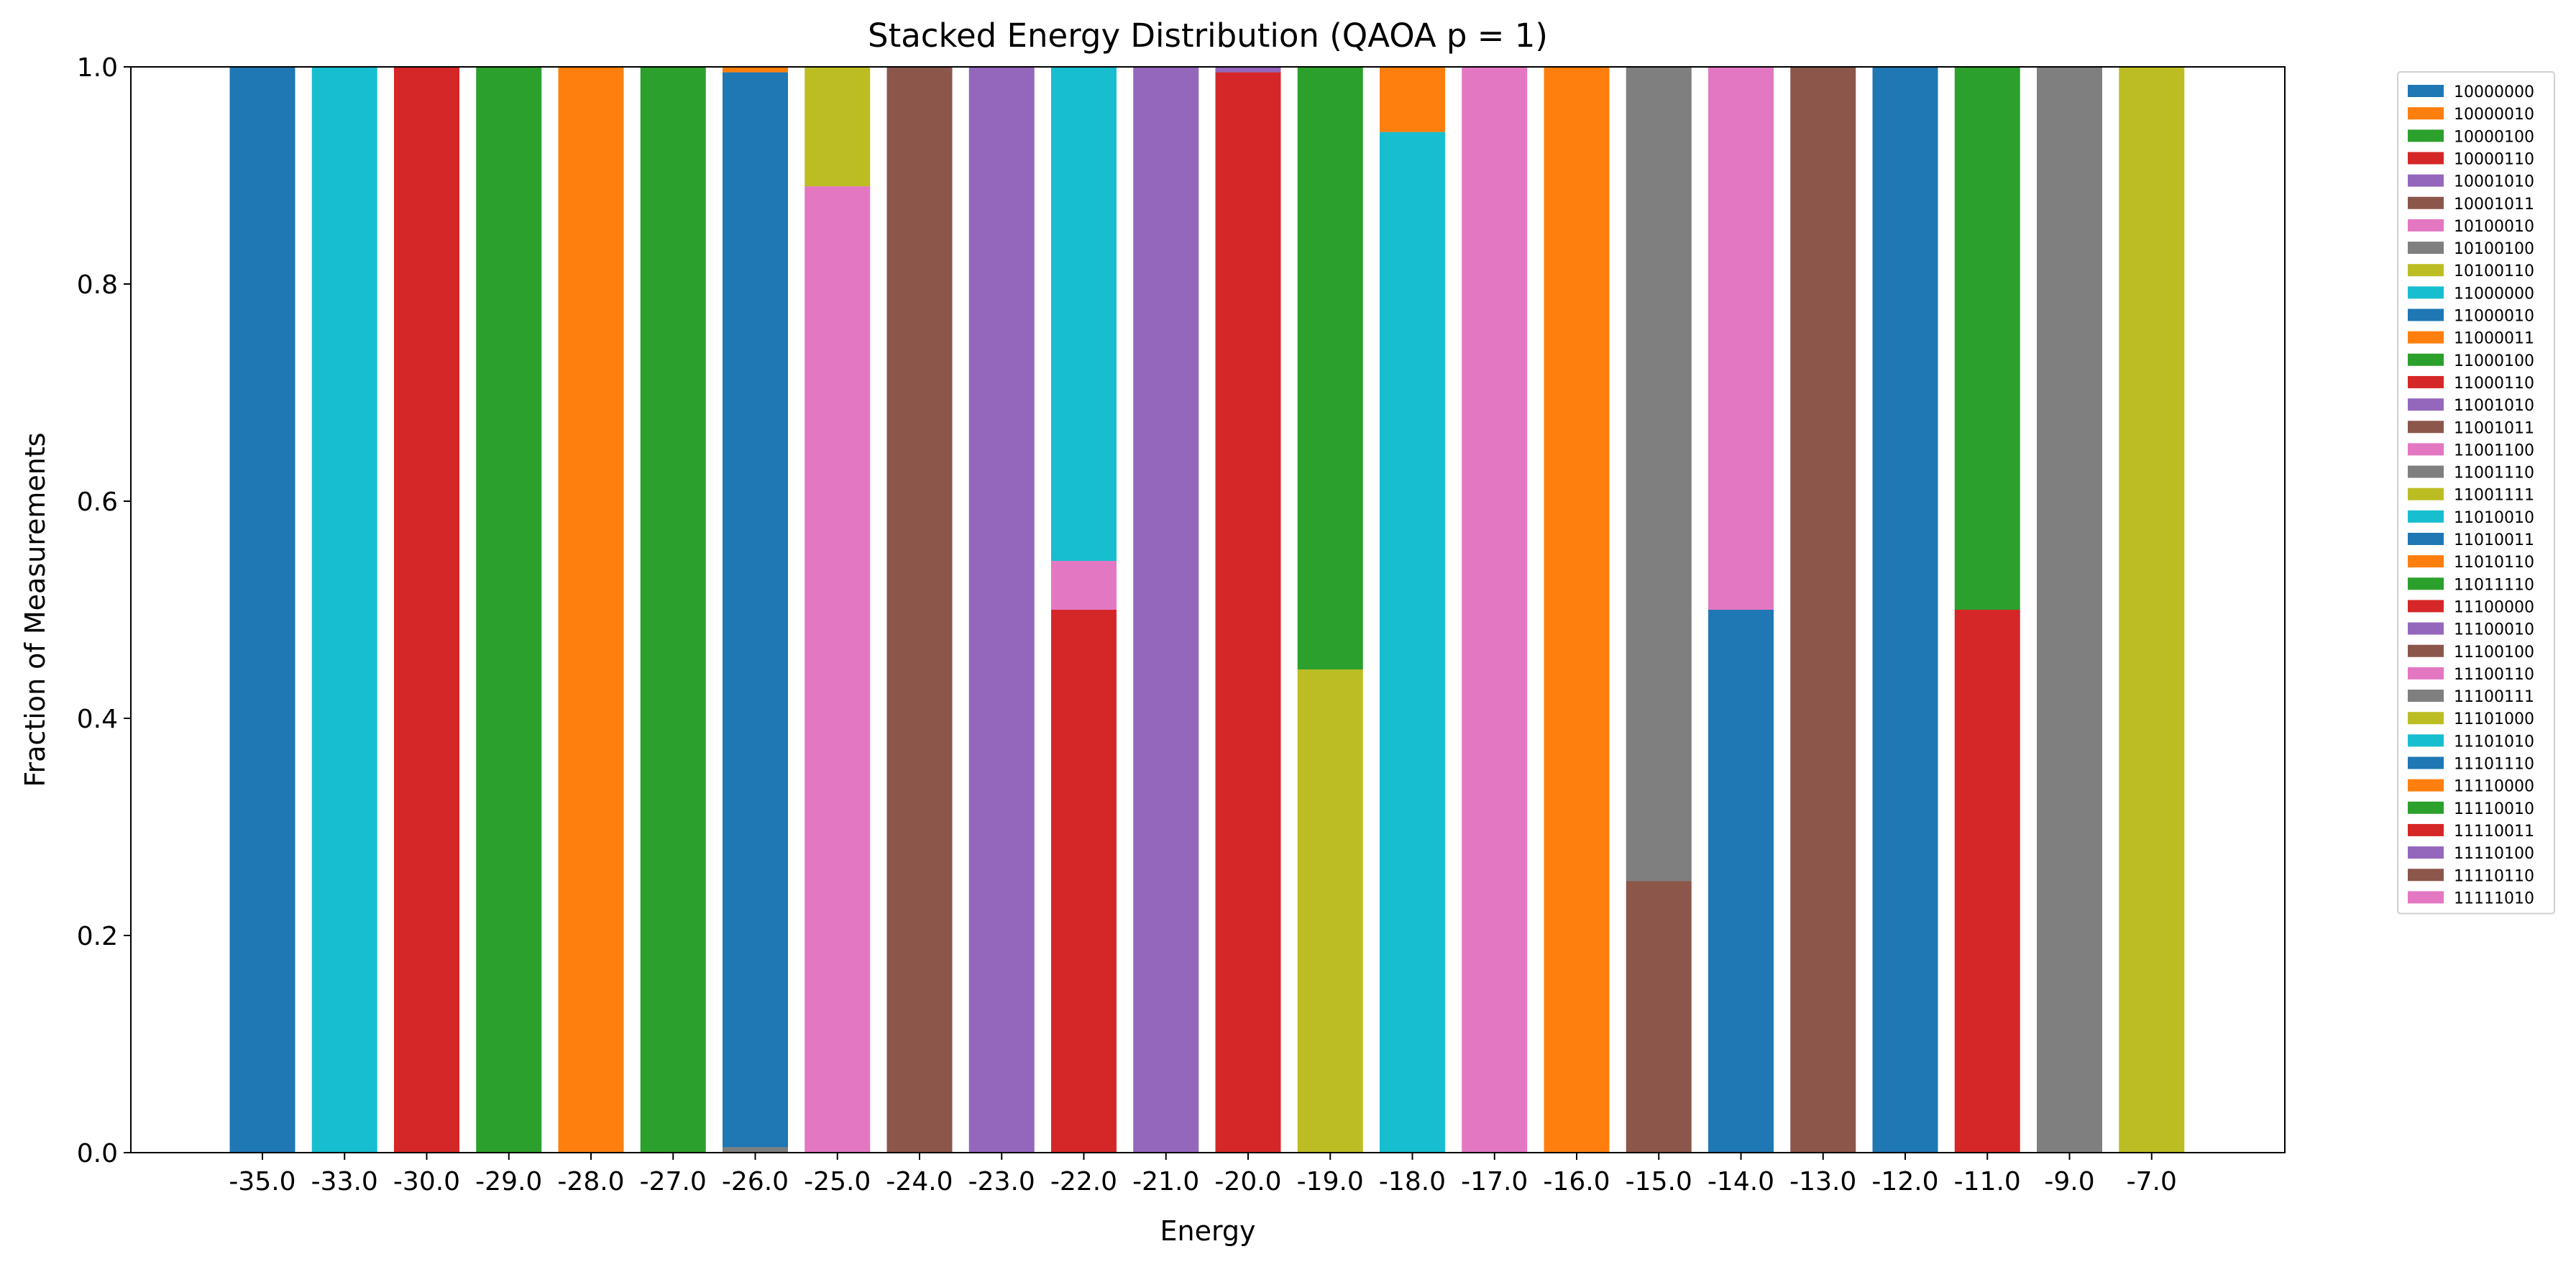  Describe the element at coordinates (2494, 317) in the screenshot. I see `legend-label: 11000010` at that location.